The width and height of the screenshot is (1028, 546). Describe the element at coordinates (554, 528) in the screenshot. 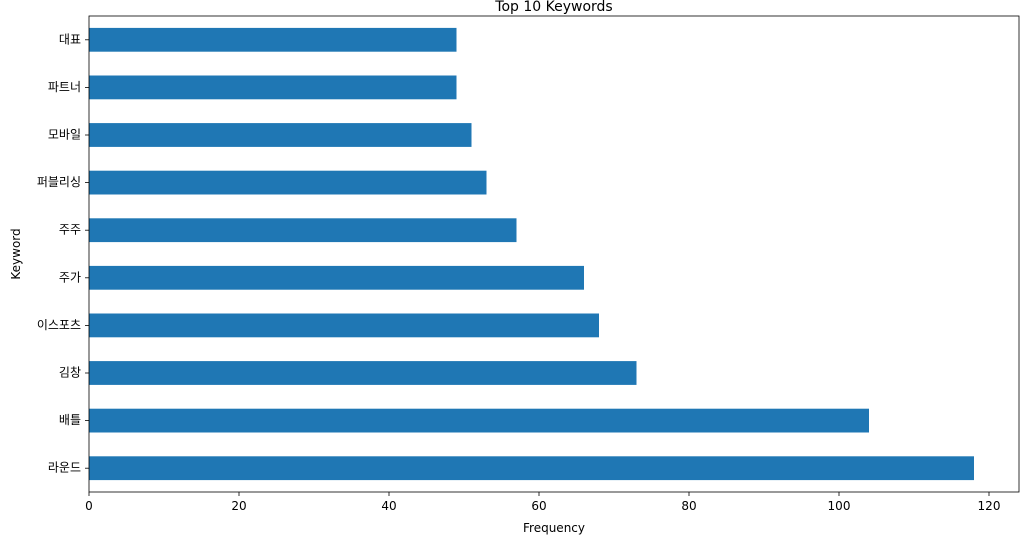

I see `x-axis-label: Frequency` at that location.